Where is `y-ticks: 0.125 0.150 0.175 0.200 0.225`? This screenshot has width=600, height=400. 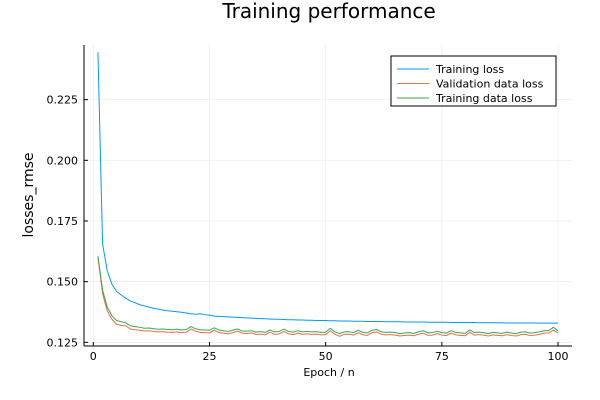
y-ticks: 0.125 0.150 0.175 0.200 0.225 is located at coordinates (67, 221).